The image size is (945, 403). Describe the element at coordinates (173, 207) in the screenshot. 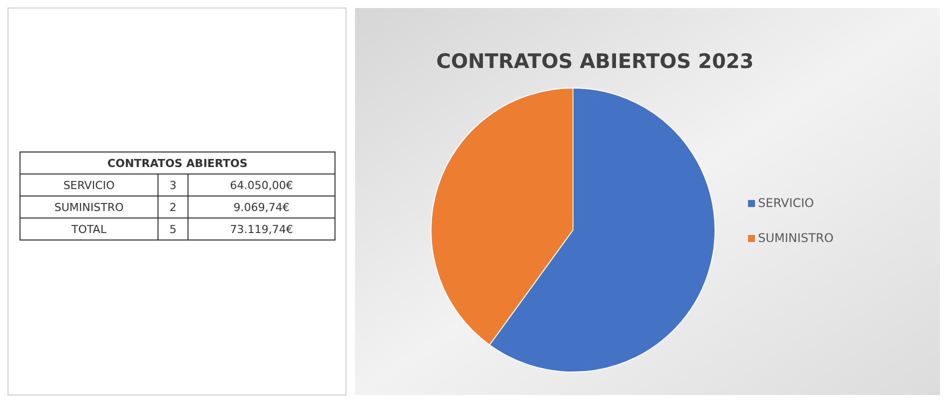

I see `text: 2` at that location.